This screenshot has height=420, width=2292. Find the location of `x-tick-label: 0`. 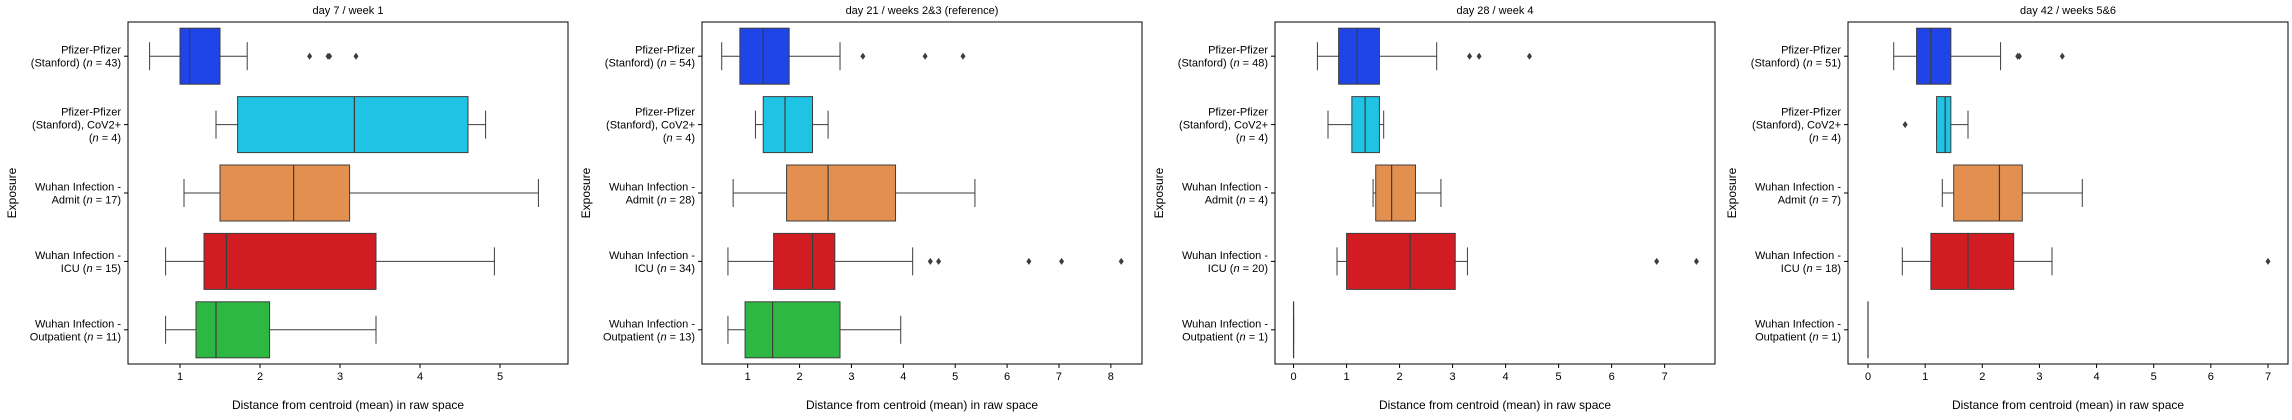

x-tick-label: 0 is located at coordinates (1293, 377).